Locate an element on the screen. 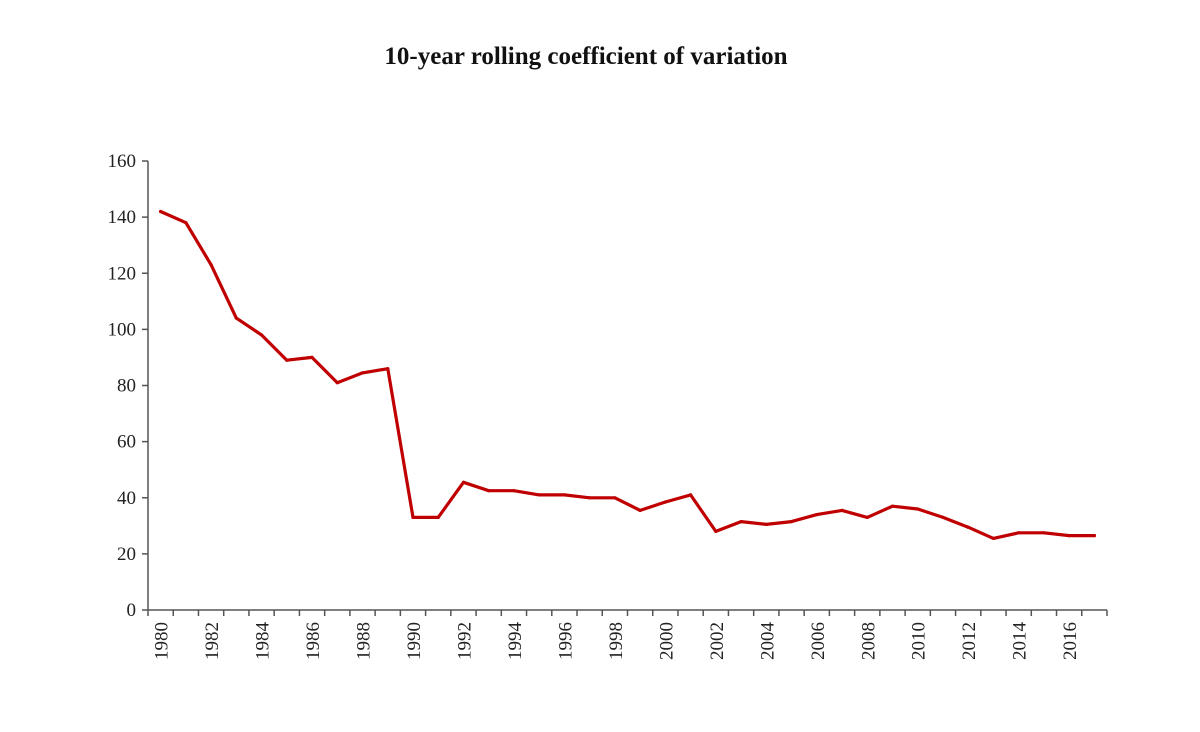 The width and height of the screenshot is (1200, 732). x-tick-label: 2014 is located at coordinates (1020, 641).